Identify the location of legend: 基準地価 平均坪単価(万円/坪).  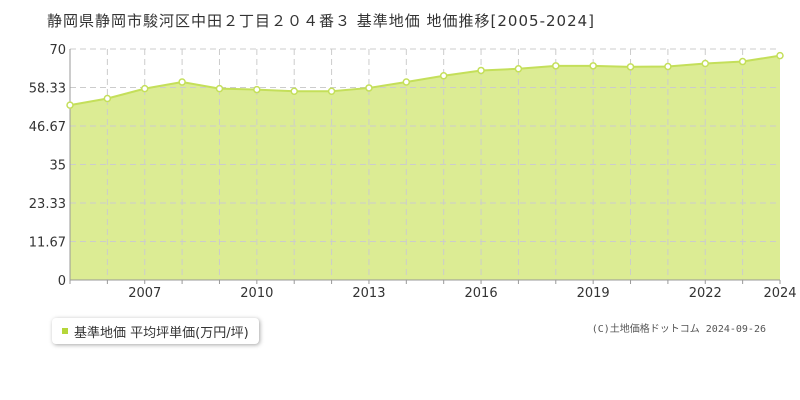
(155, 331).